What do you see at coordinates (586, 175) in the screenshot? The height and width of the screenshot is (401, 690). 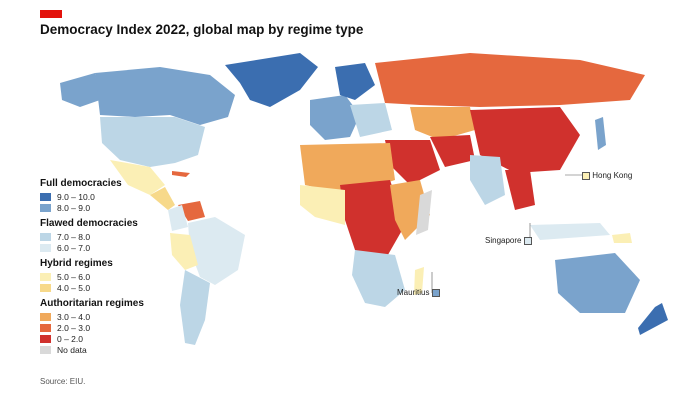 I see `hong-kong-swatch` at bounding box center [586, 175].